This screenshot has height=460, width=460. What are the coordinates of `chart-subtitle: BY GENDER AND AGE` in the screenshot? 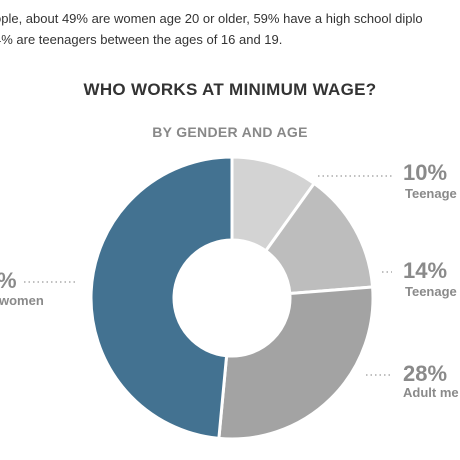 It's located at (230, 132).